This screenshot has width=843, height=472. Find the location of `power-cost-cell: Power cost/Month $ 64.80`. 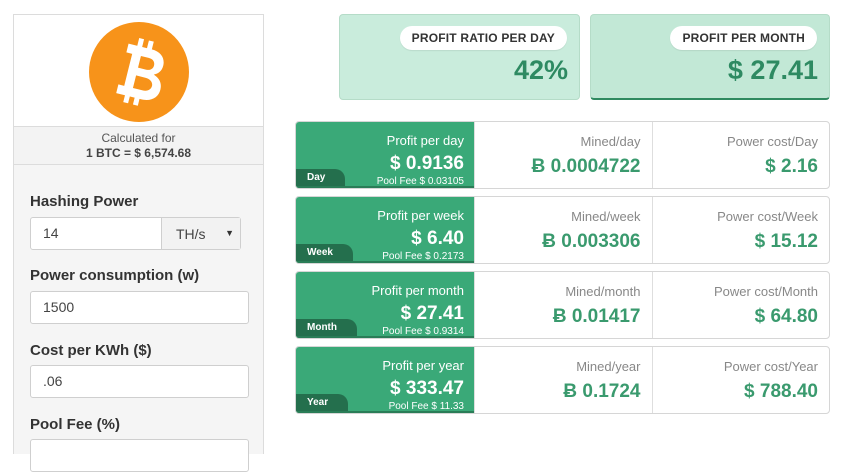

power-cost-cell: Power cost/Month $ 64.80 is located at coordinates (740, 305).